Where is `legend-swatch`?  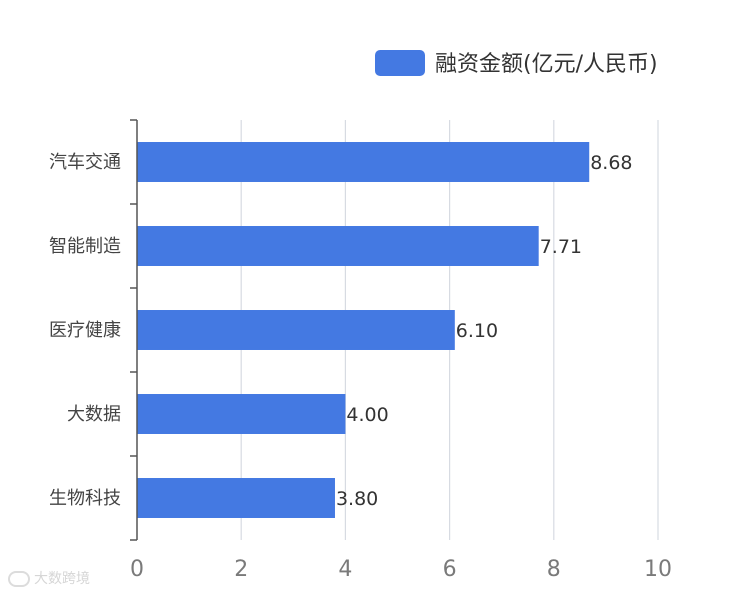
legend-swatch is located at coordinates (400, 63).